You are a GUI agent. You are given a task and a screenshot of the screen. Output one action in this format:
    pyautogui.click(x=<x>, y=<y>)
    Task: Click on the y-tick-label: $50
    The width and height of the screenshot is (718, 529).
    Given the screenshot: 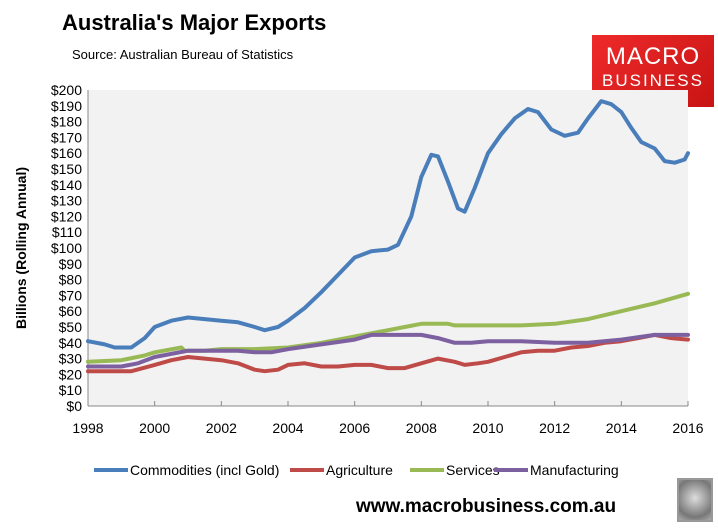 What is the action you would take?
    pyautogui.click(x=71, y=327)
    